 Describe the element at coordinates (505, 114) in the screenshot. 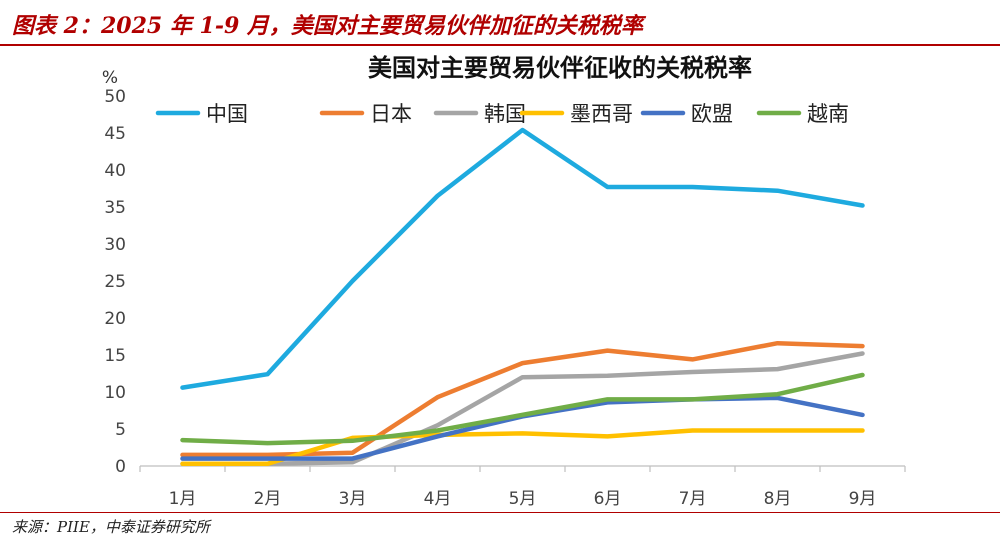

I see `legend-label: 韩国` at that location.